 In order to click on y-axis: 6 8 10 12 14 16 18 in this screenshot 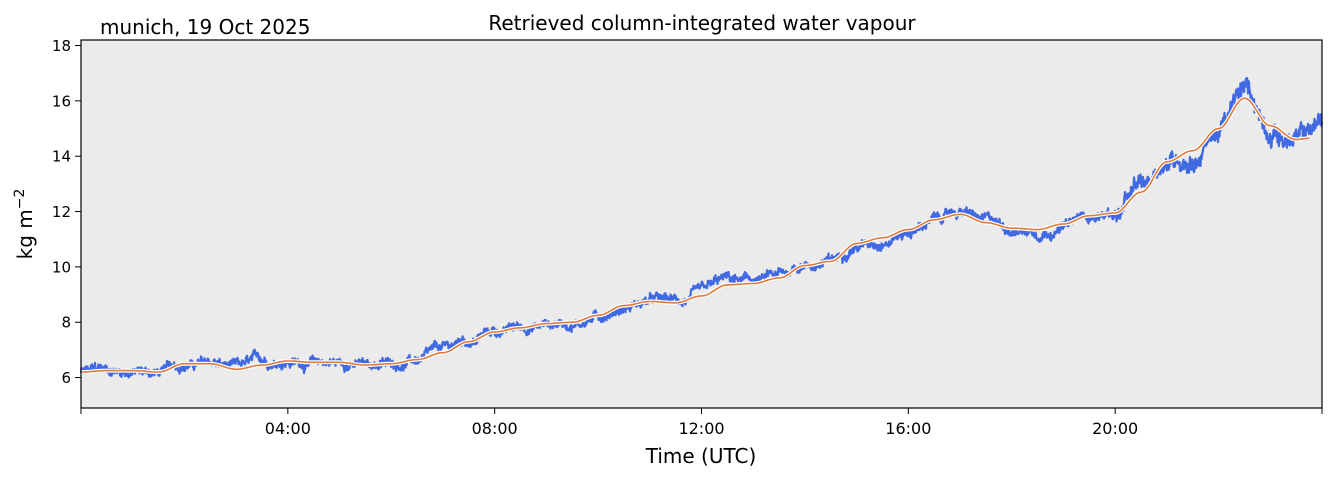, I will do `click(66, 212)`.